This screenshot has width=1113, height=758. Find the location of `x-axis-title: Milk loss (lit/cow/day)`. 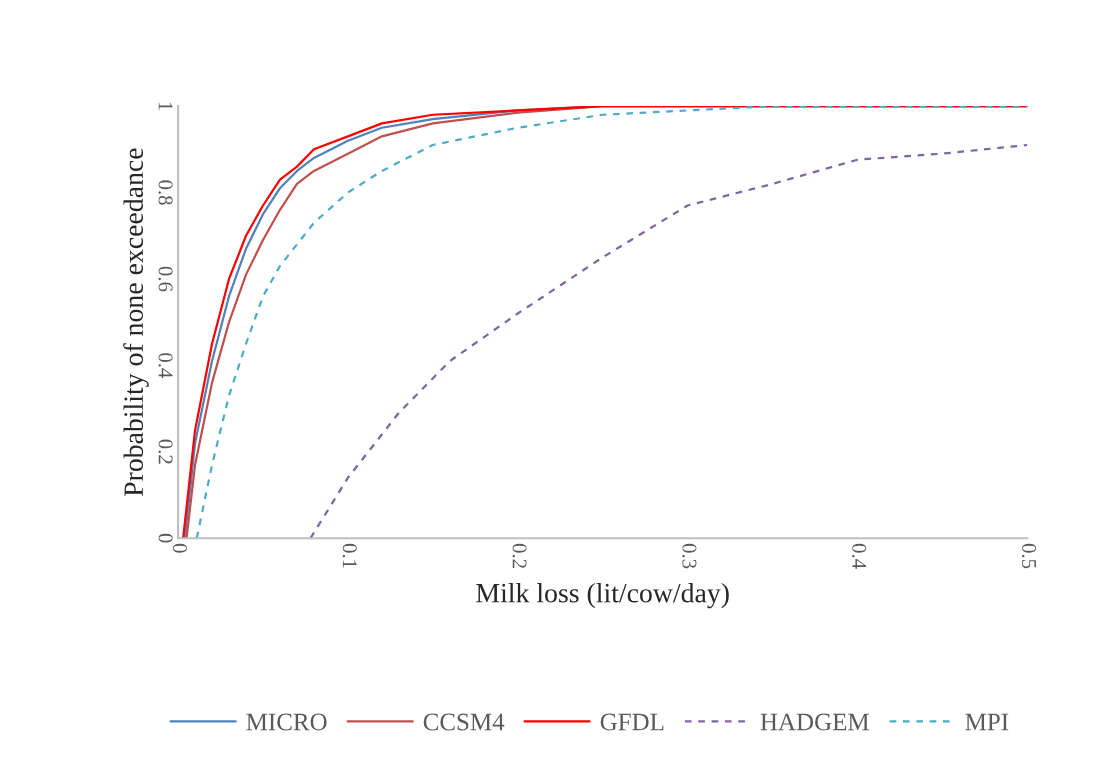

x-axis-title: Milk loss (lit/cow/day) is located at coordinates (602, 595).